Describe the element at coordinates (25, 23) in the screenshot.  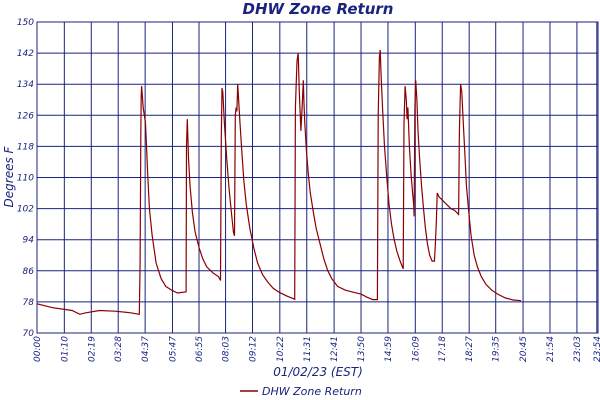
I see `y-tick-label: 150` at that location.